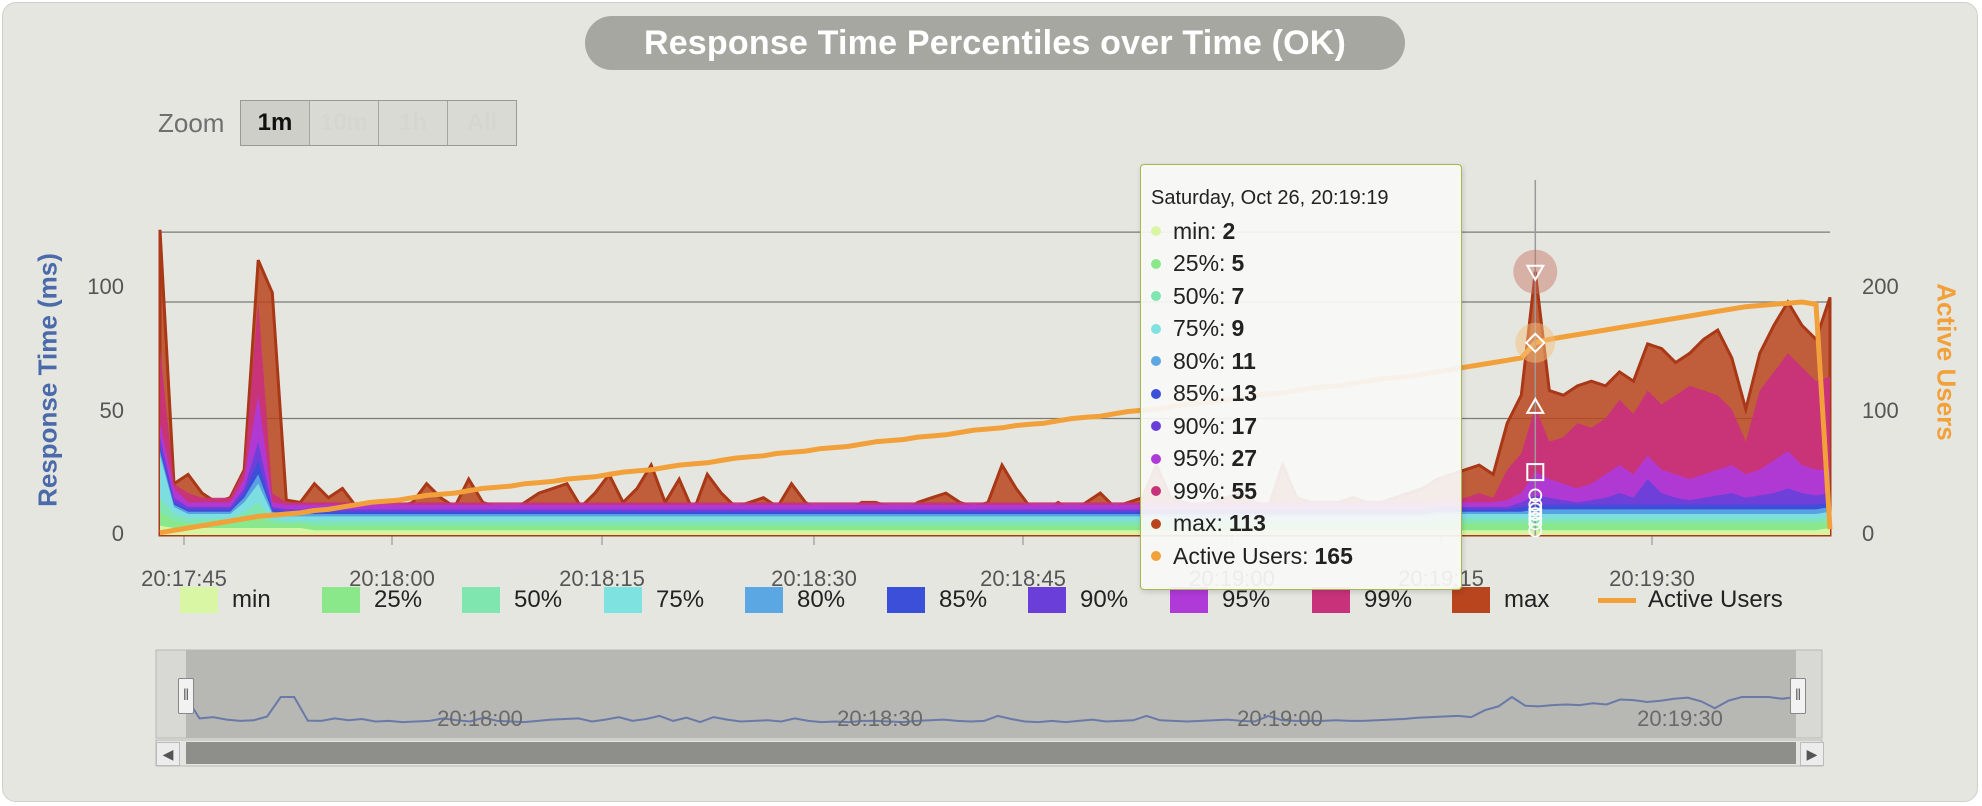 Image resolution: width=1982 pixels, height=806 pixels. Describe the element at coordinates (1246, 599) in the screenshot. I see `legend-label-95: 95%` at that location.